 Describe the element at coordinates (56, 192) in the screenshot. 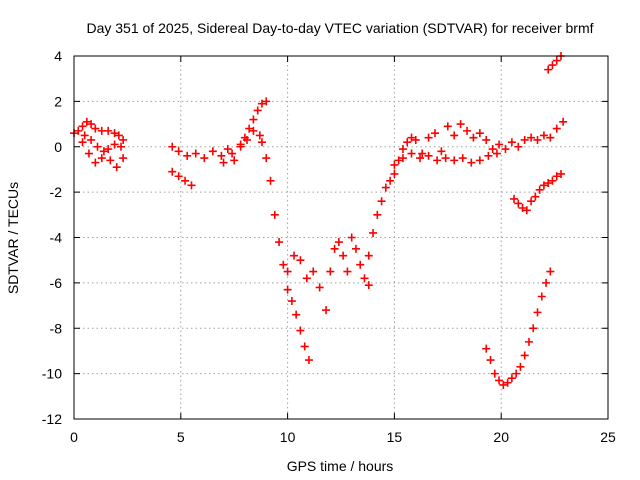

I see `y-tick-label: -2` at that location.